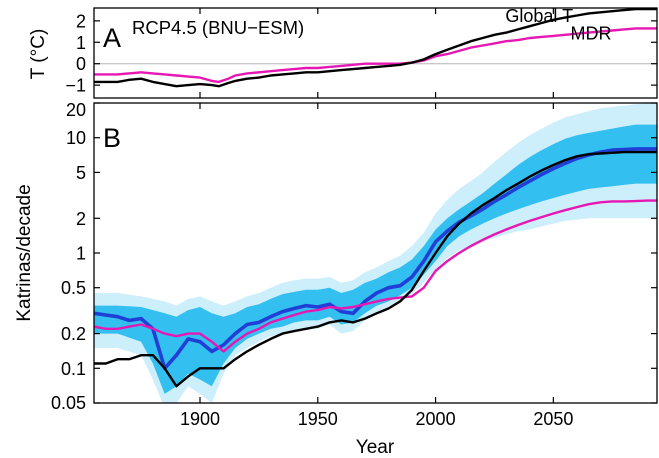 The height and width of the screenshot is (458, 659). Describe the element at coordinates (81, 219) in the screenshot. I see `panel-b-y-tick-label: 2` at that location.